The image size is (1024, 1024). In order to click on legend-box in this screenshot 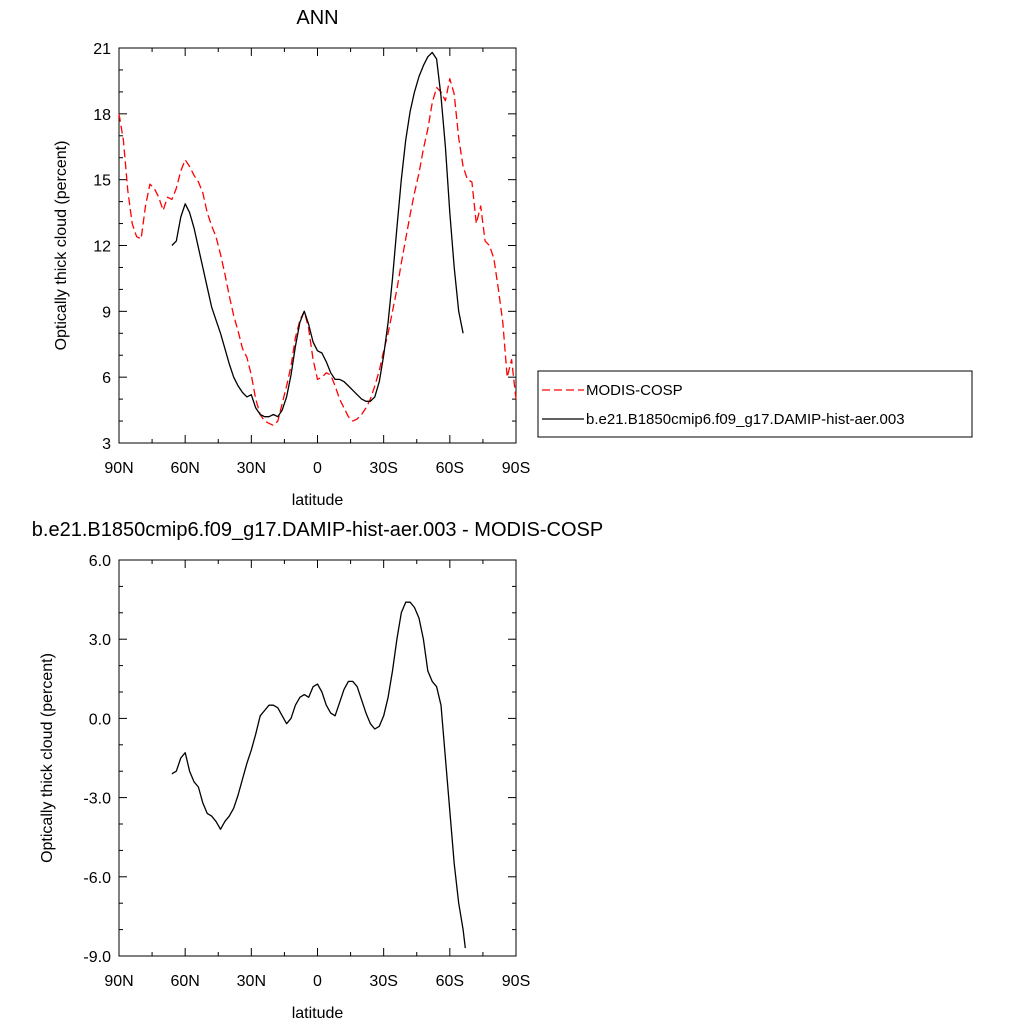, I will do `click(755, 404)`.